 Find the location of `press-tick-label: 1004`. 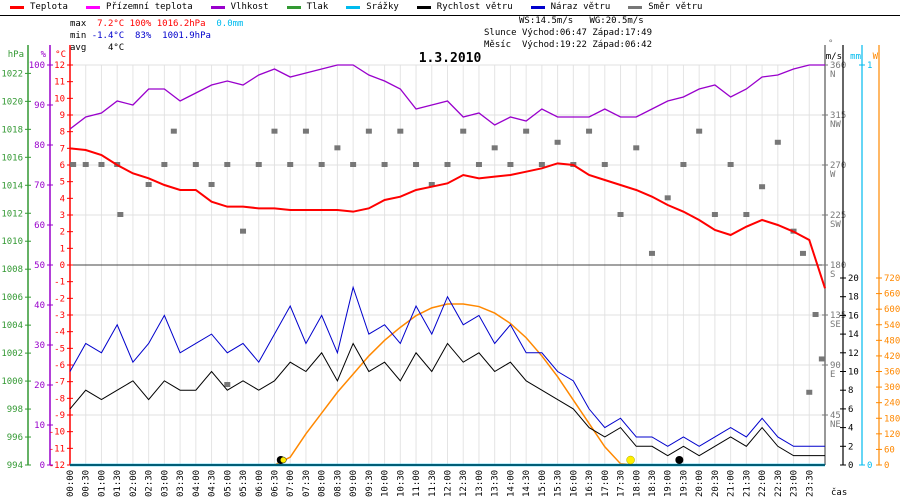

press-tick-label: 1004 is located at coordinates (12, 326).